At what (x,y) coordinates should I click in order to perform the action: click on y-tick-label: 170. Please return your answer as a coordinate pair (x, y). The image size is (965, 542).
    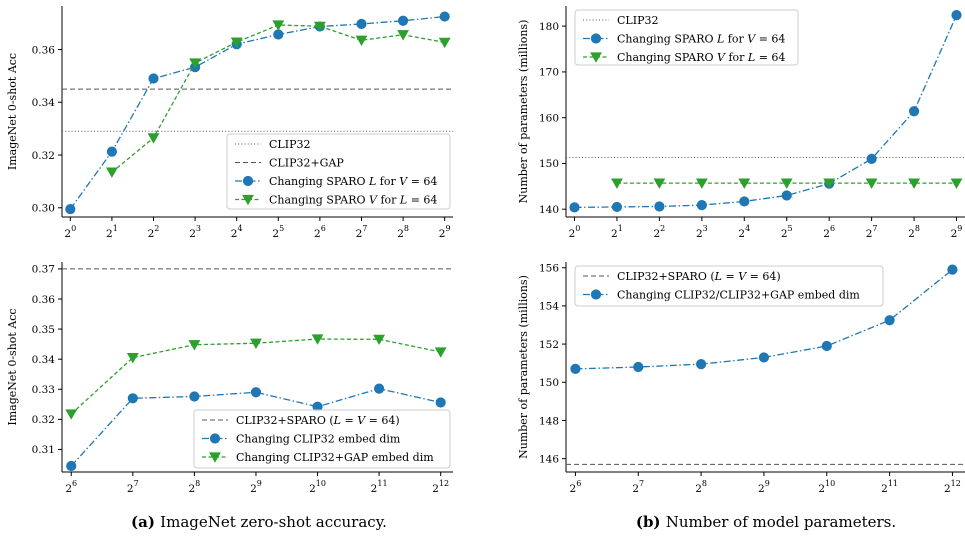
    Looking at the image, I should click on (549, 73).